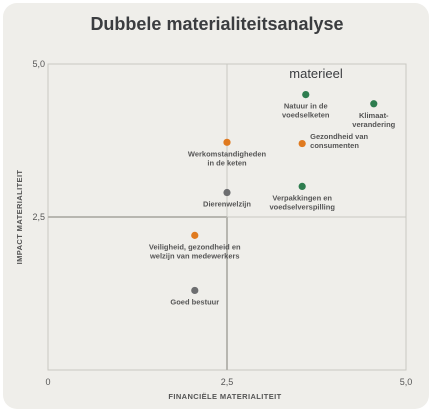  I want to click on data-point-label: Goed bestuur, so click(194, 301).